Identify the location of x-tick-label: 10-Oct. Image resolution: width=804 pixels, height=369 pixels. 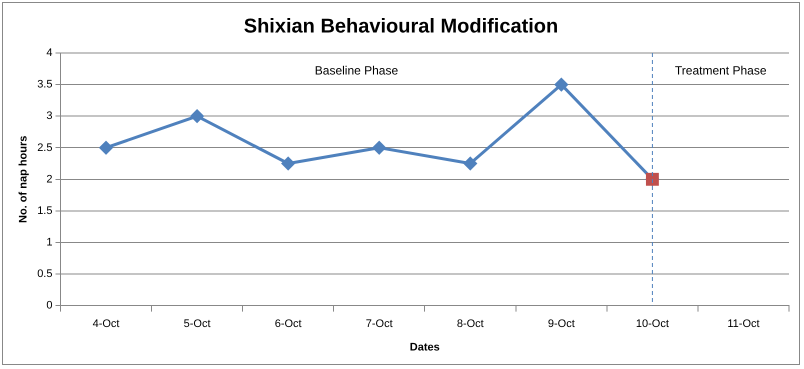
(652, 324).